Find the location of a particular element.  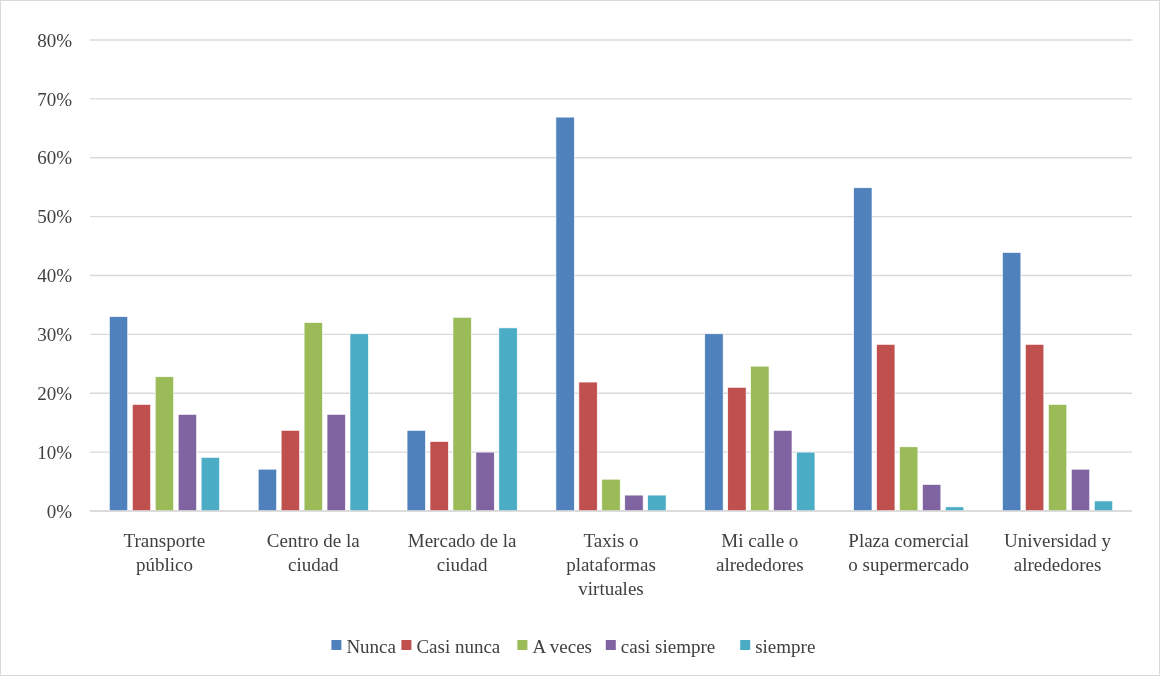

legend-label: Casi nunca is located at coordinates (458, 646).